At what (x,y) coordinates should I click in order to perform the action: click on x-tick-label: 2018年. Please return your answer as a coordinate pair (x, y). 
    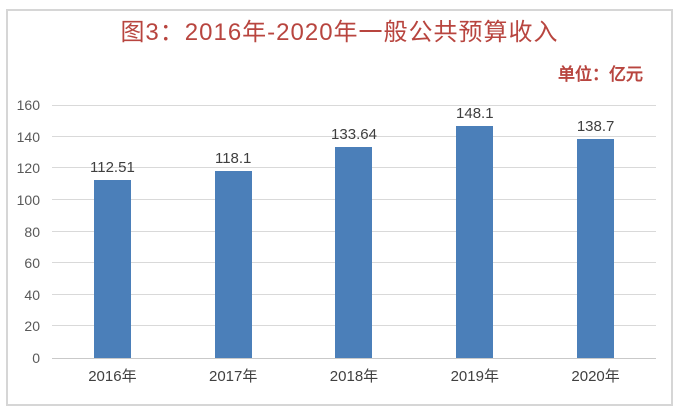
    Looking at the image, I should click on (354, 376).